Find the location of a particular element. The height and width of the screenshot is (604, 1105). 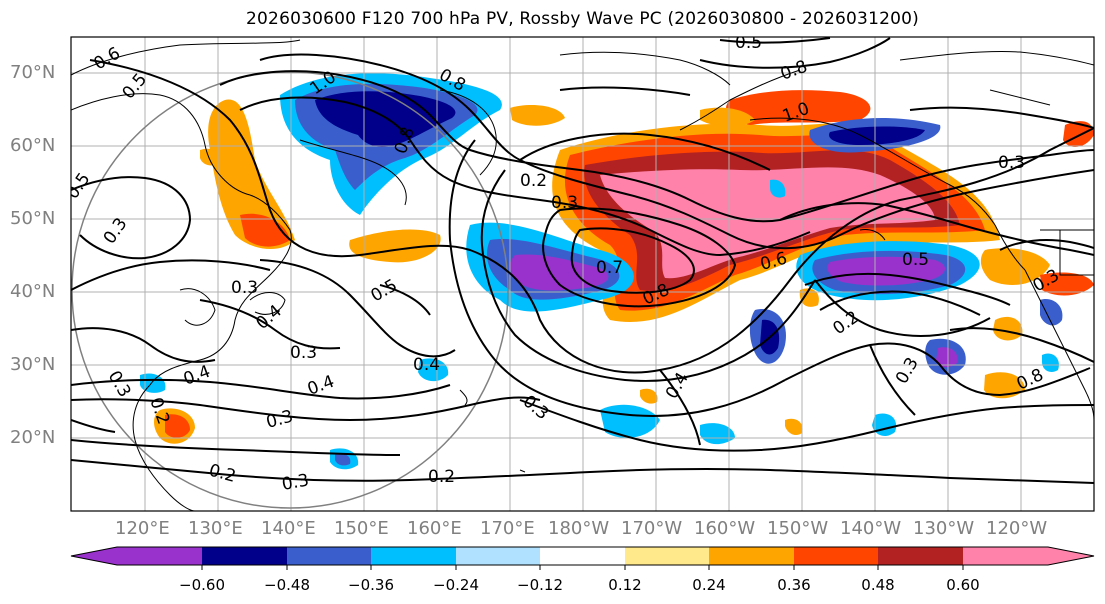

colorbar is located at coordinates (582, 558).